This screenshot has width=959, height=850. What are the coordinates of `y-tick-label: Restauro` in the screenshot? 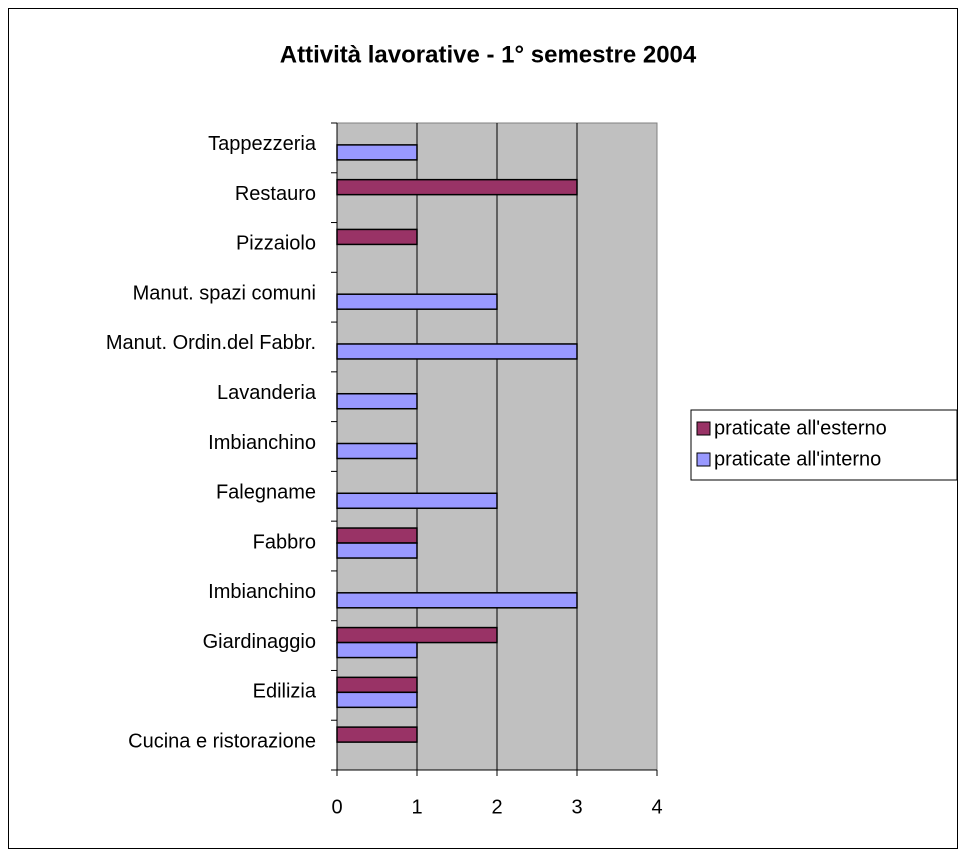 It's located at (275, 194).